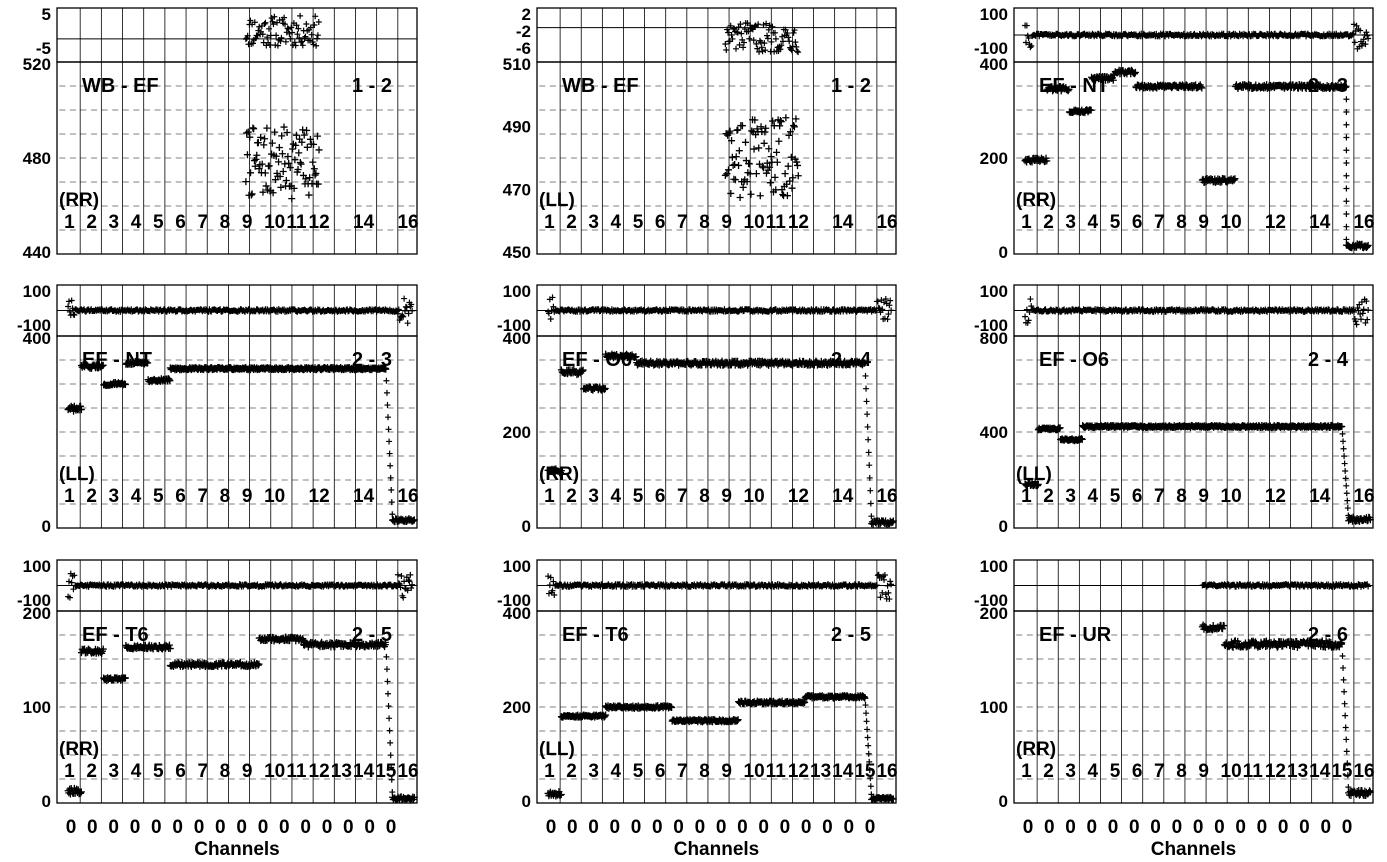 The height and width of the screenshot is (862, 1387). Describe the element at coordinates (79, 200) in the screenshot. I see `polarization-label: (RR)` at that location.